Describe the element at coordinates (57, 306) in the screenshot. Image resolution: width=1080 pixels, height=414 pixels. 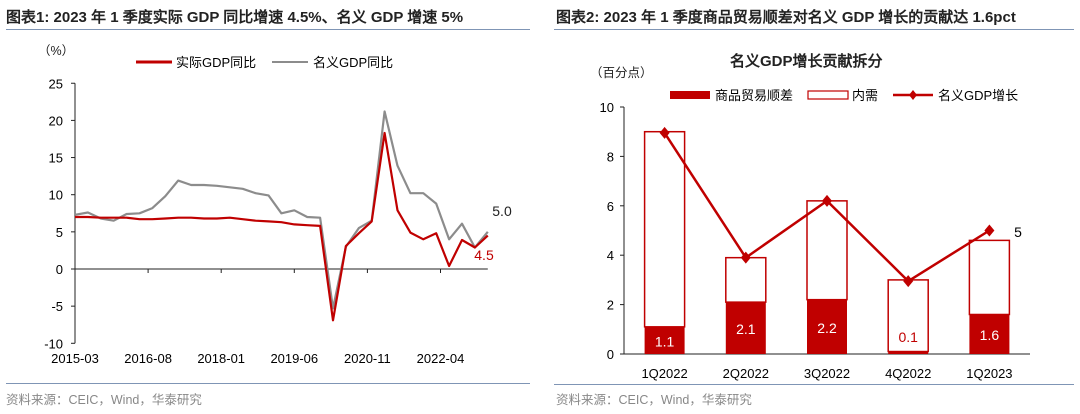
I see `left-y-tick-label: -5` at that location.